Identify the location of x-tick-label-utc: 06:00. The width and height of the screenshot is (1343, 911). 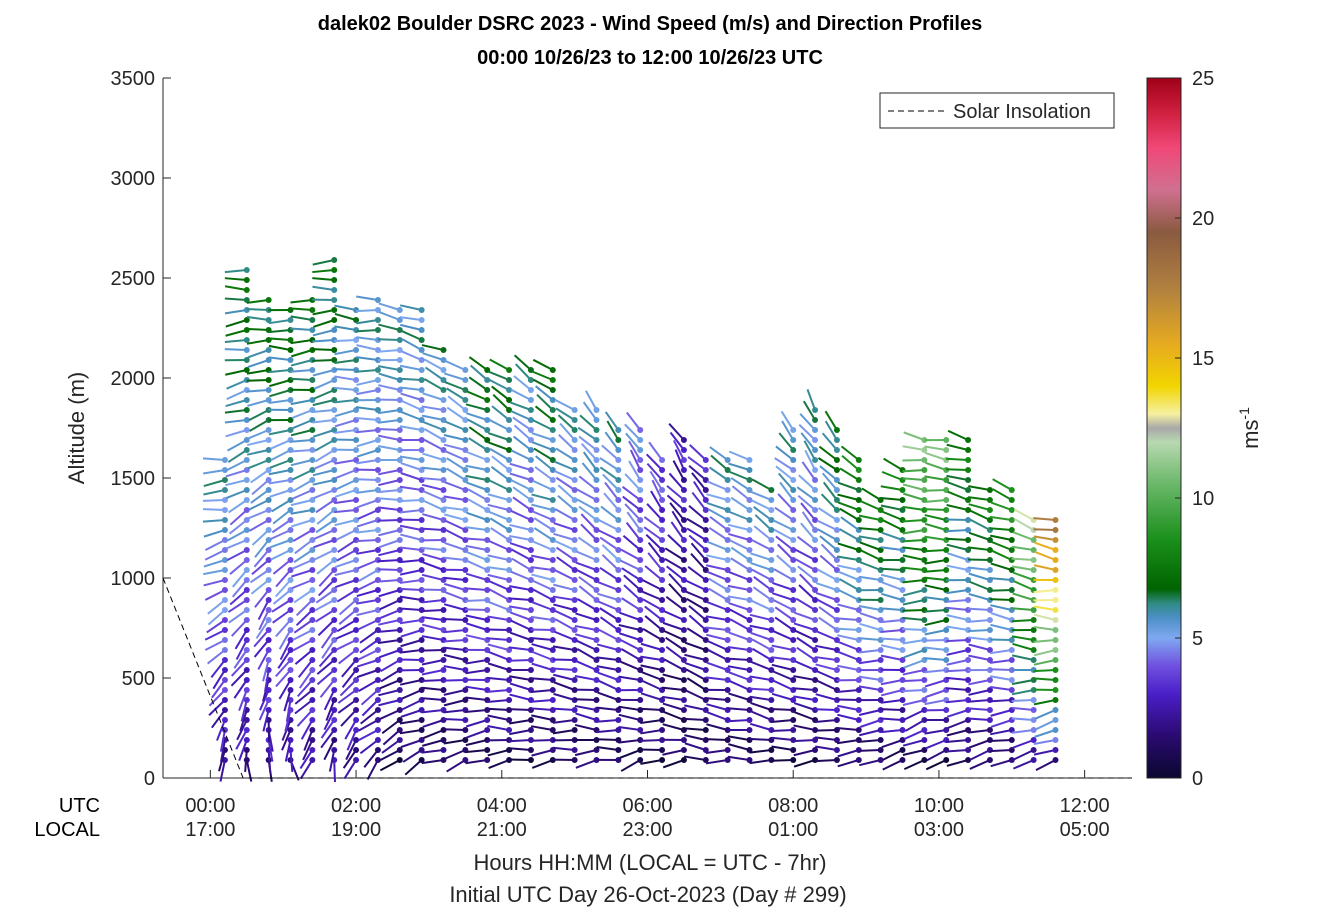
(647, 806).